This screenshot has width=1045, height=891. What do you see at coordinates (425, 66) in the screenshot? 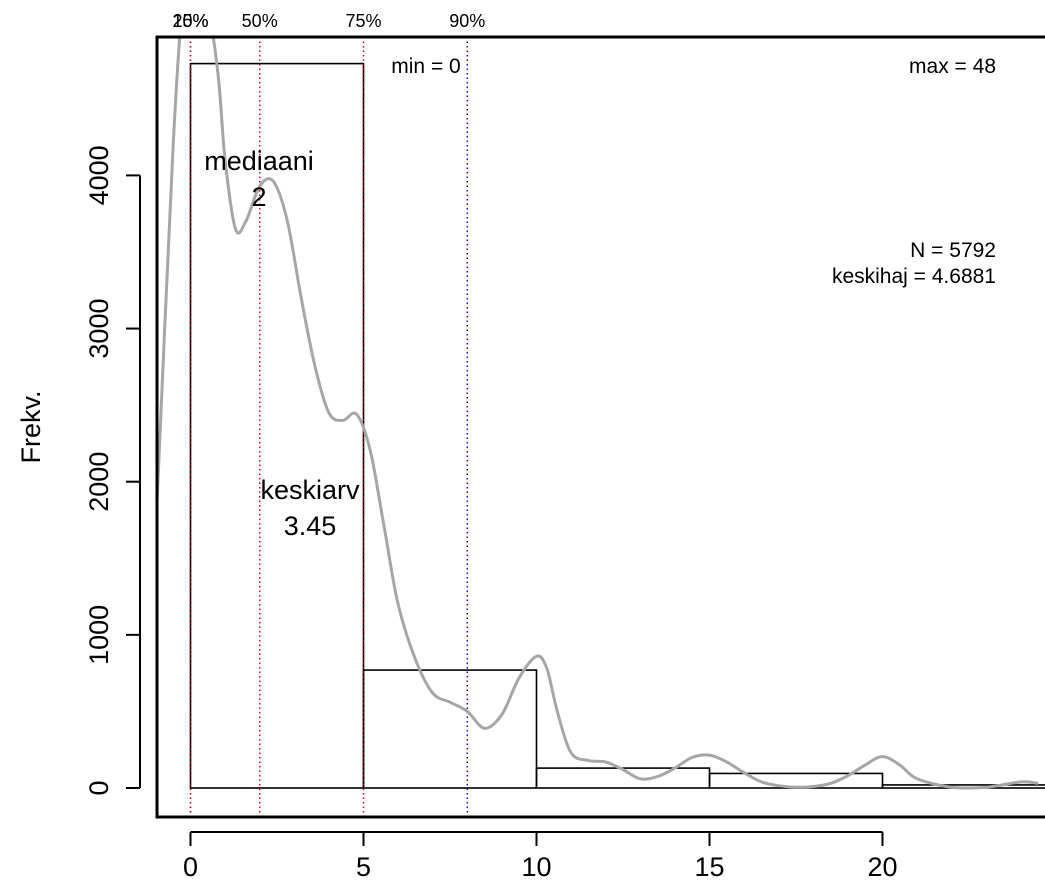
I see `min-label: min = 0` at bounding box center [425, 66].